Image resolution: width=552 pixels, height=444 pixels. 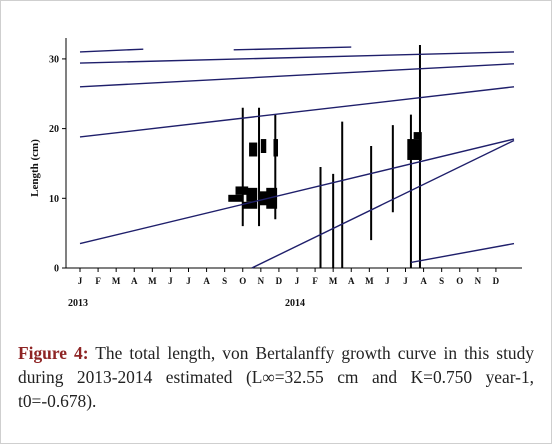 What do you see at coordinates (54, 59) in the screenshot?
I see `y-tick-label: 30` at bounding box center [54, 59].